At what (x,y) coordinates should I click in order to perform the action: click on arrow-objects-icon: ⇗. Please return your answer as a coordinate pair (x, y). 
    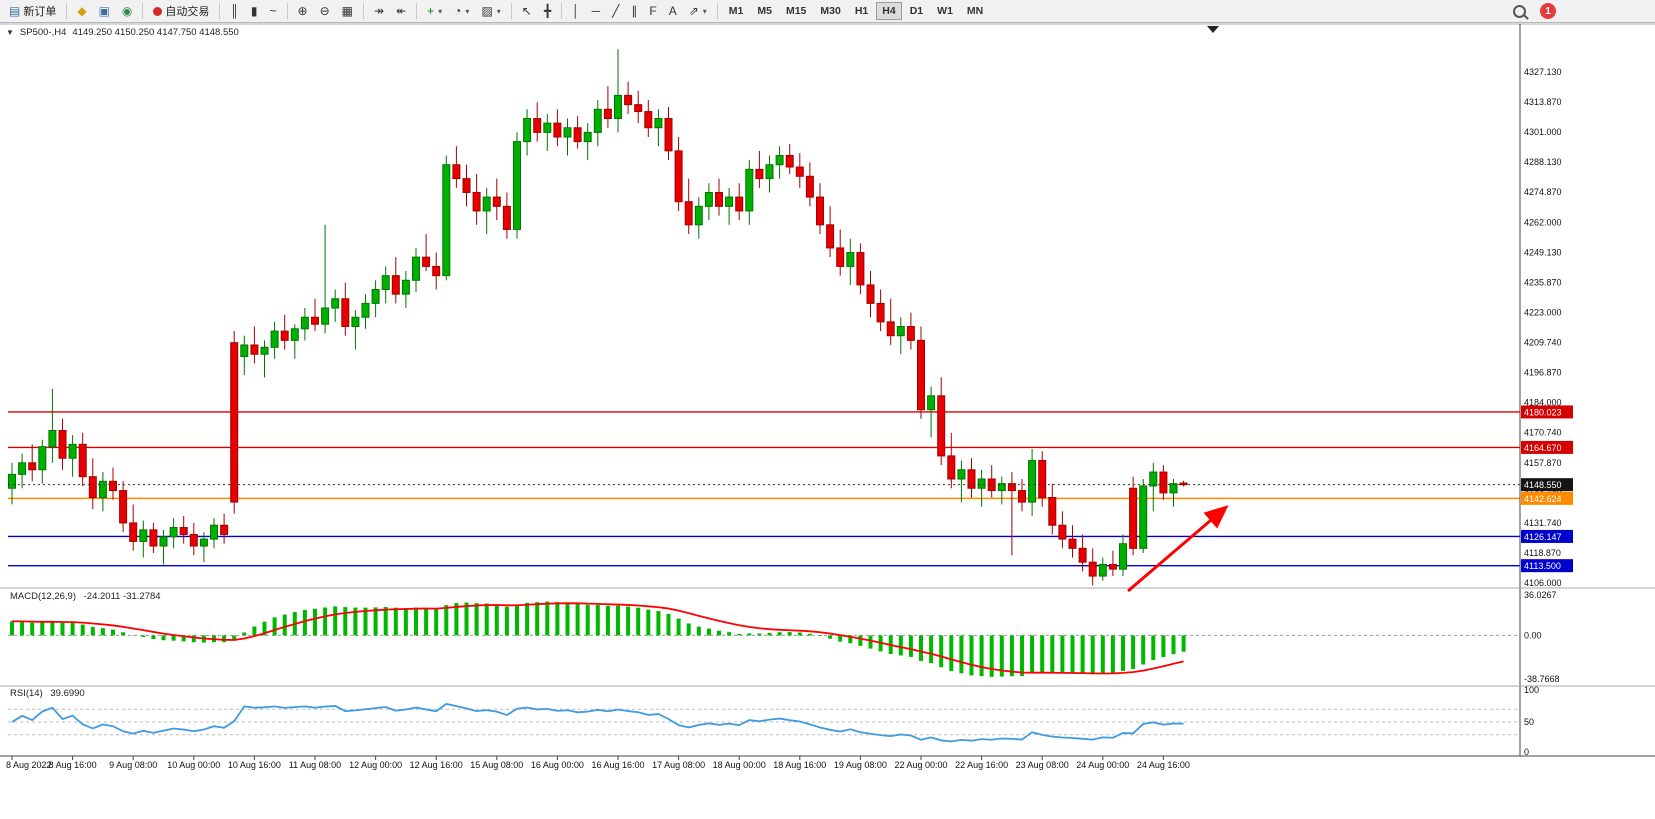
    Looking at the image, I should click on (693, 11).